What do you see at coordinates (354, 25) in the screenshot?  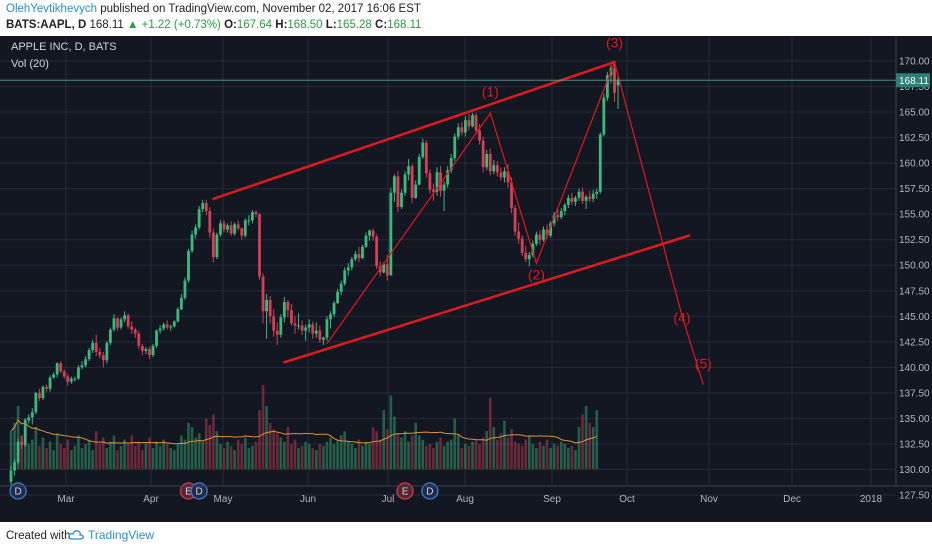 I see `low-value: 165.28` at bounding box center [354, 25].